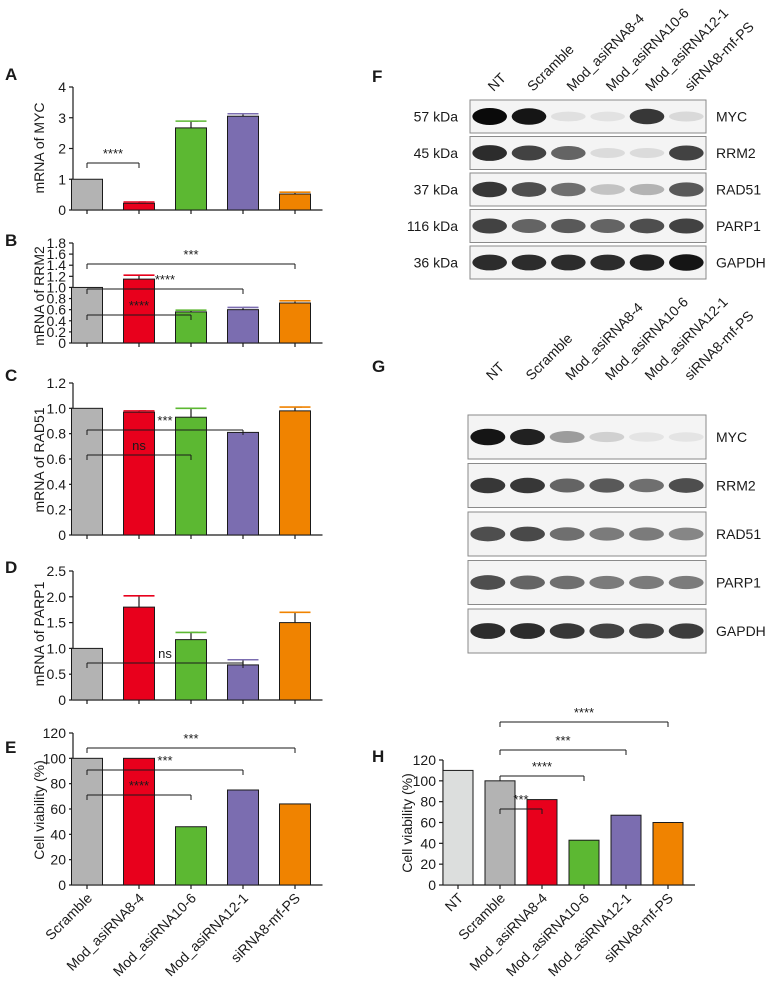  I want to click on y-tick-label: 1.5, so click(57, 623).